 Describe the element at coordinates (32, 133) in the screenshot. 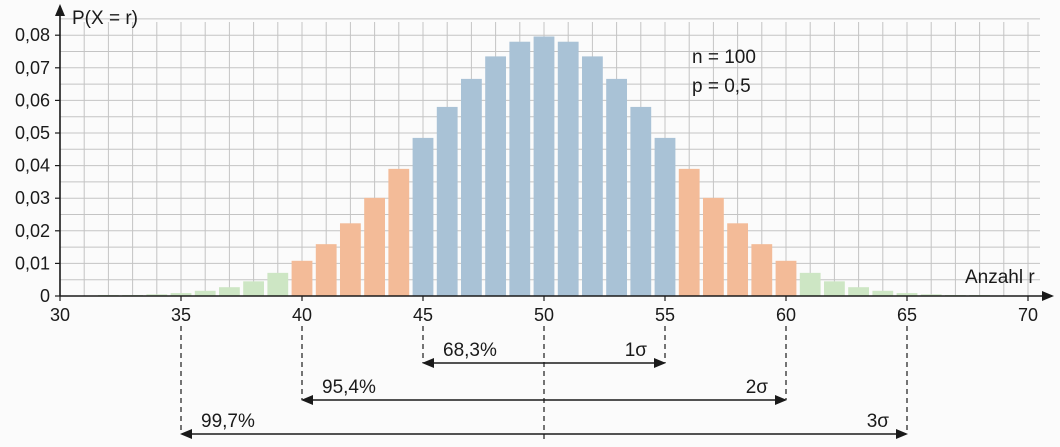

I see `y-tick-label: 0,05` at that location.